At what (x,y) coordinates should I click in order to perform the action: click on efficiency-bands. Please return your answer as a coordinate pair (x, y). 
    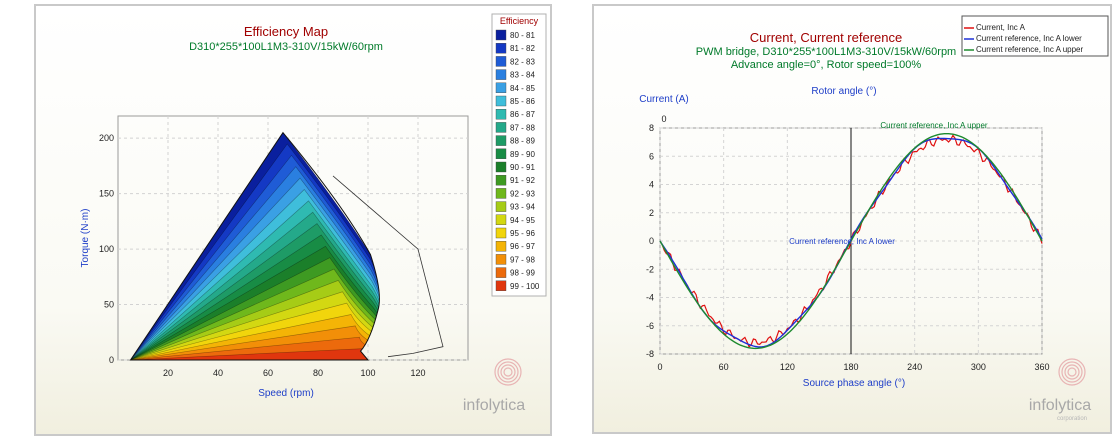
    Looking at the image, I should click on (255, 246).